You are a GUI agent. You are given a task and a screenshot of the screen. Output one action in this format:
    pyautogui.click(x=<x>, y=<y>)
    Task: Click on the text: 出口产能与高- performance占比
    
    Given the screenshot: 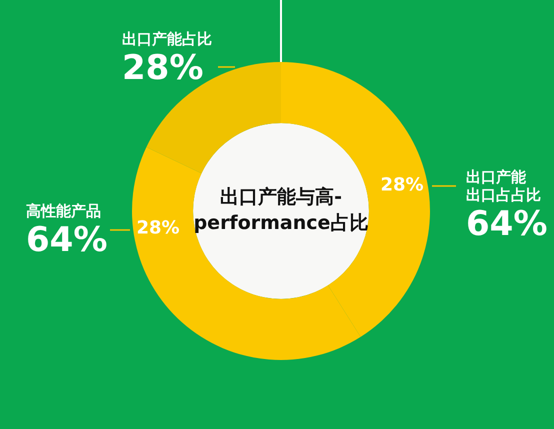 What is the action you would take?
    pyautogui.click(x=281, y=210)
    